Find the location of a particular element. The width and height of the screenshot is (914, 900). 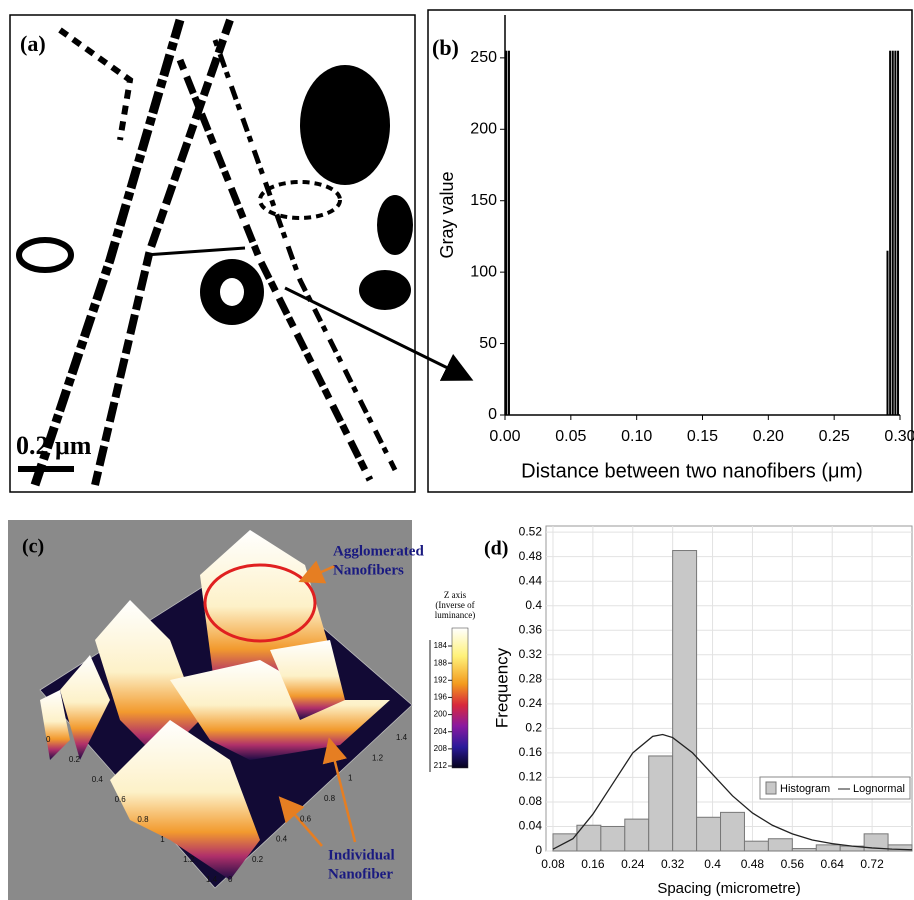

x-tick-label: 0.30 is located at coordinates (899, 436).